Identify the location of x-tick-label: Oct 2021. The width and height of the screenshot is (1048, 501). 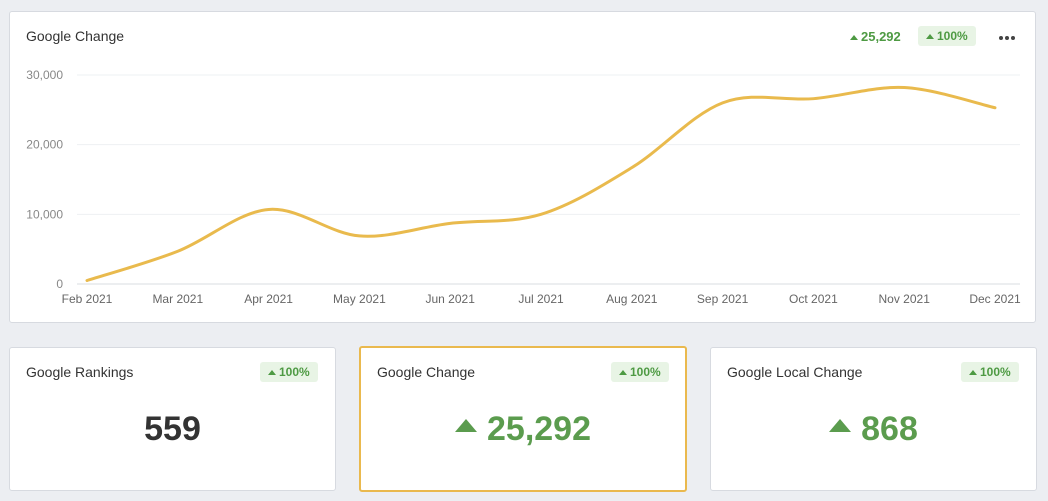
(813, 299).